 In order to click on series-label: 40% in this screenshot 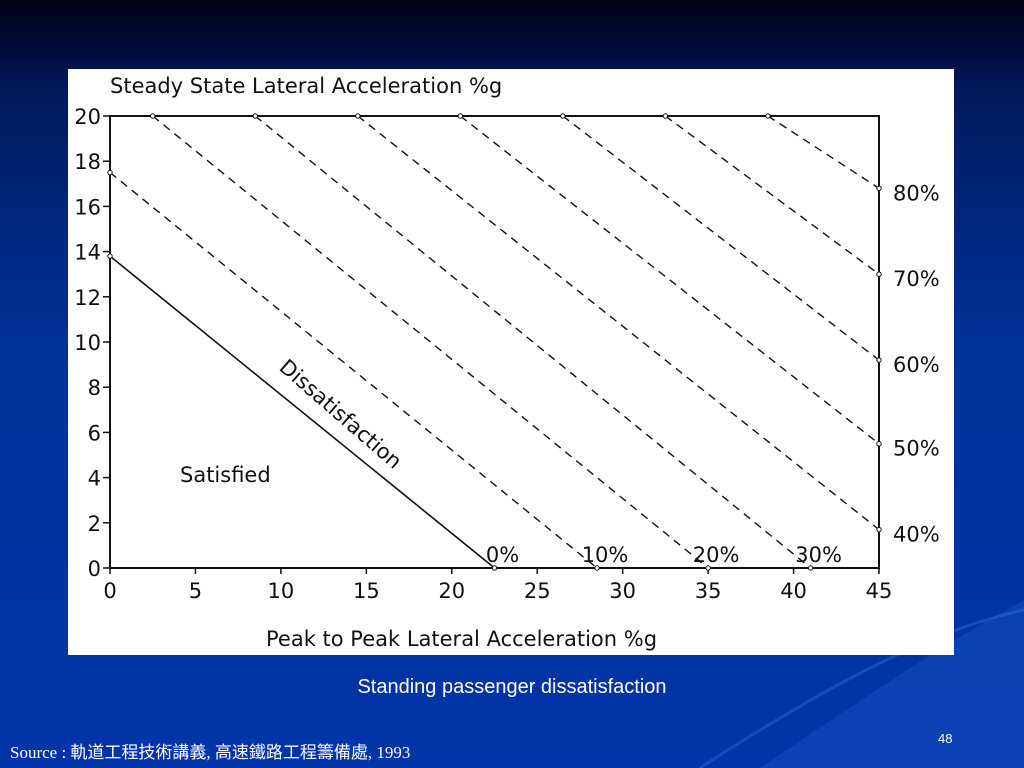, I will do `click(916, 535)`.